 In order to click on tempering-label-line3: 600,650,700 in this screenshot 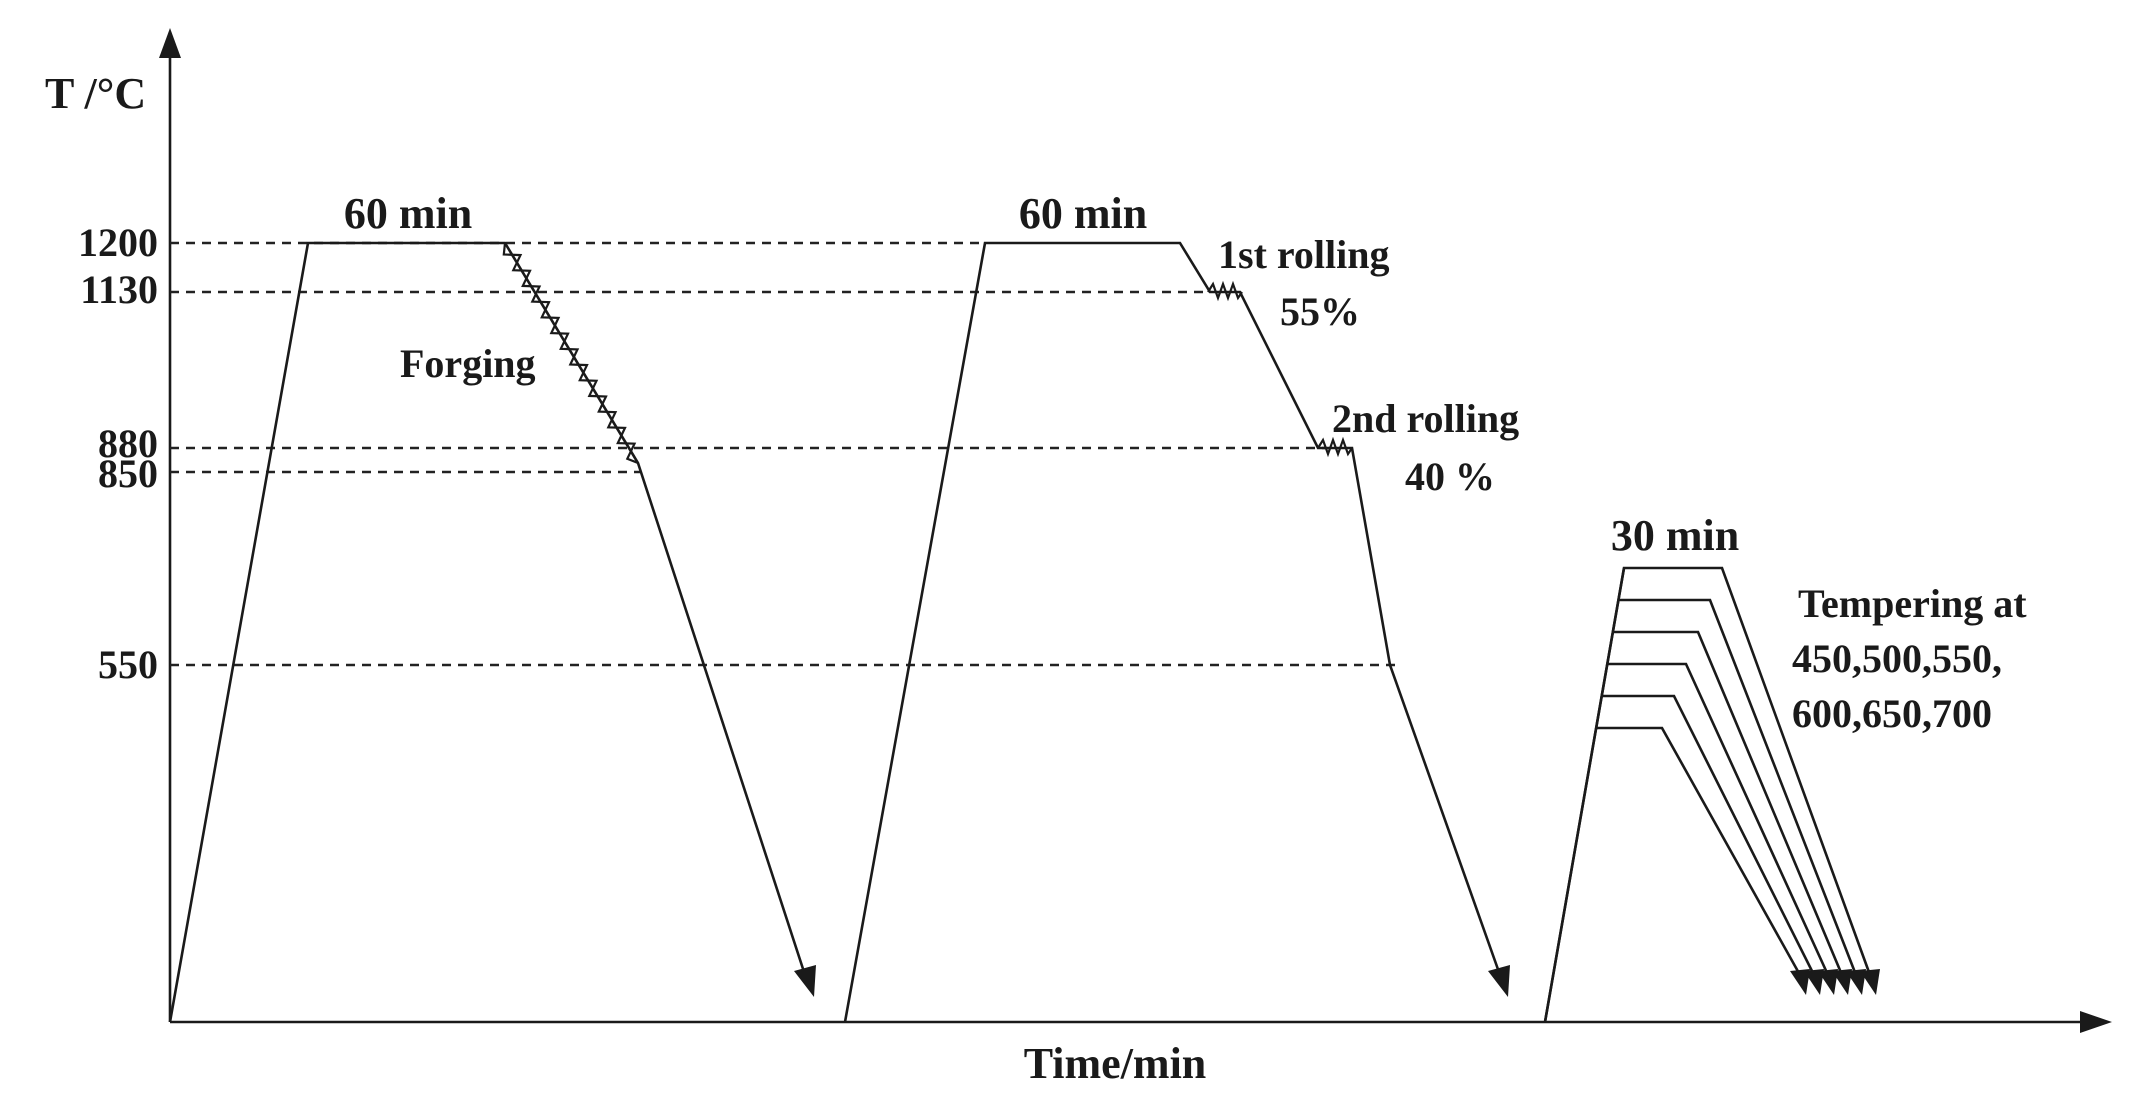, I will do `click(1892, 713)`.